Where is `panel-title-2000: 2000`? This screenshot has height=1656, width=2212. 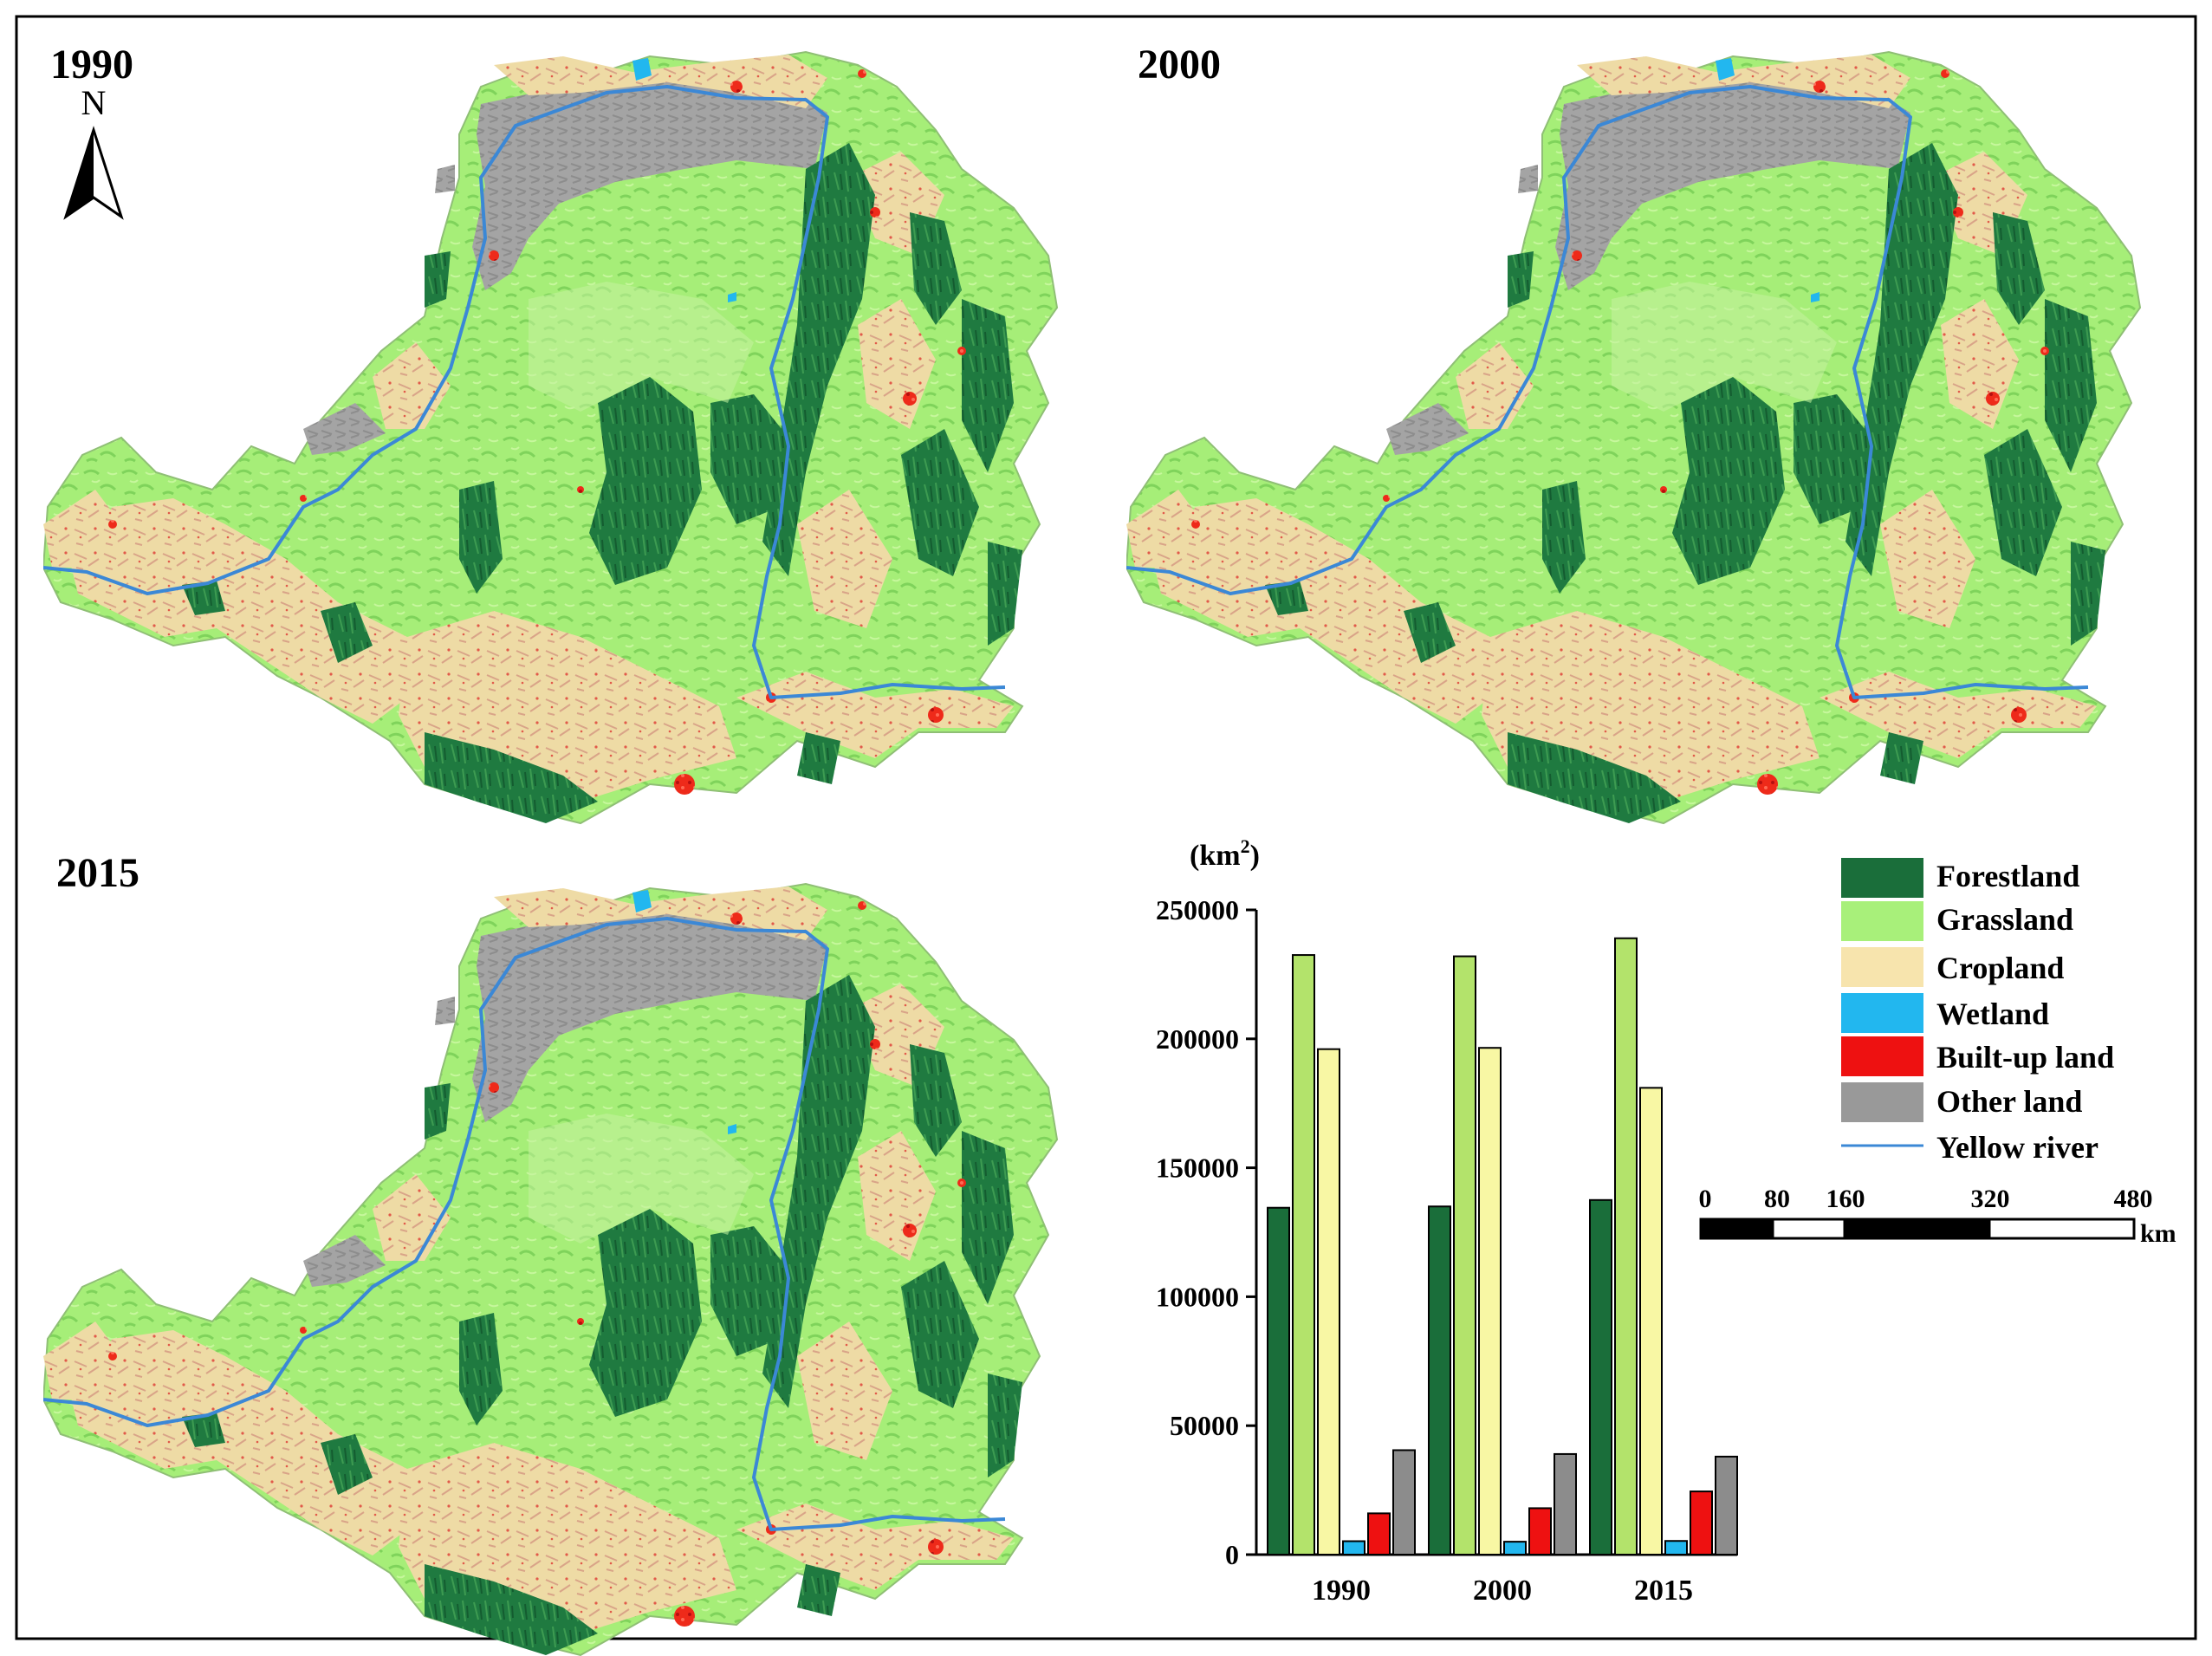
panel-title-2000: 2000 is located at coordinates (1179, 65).